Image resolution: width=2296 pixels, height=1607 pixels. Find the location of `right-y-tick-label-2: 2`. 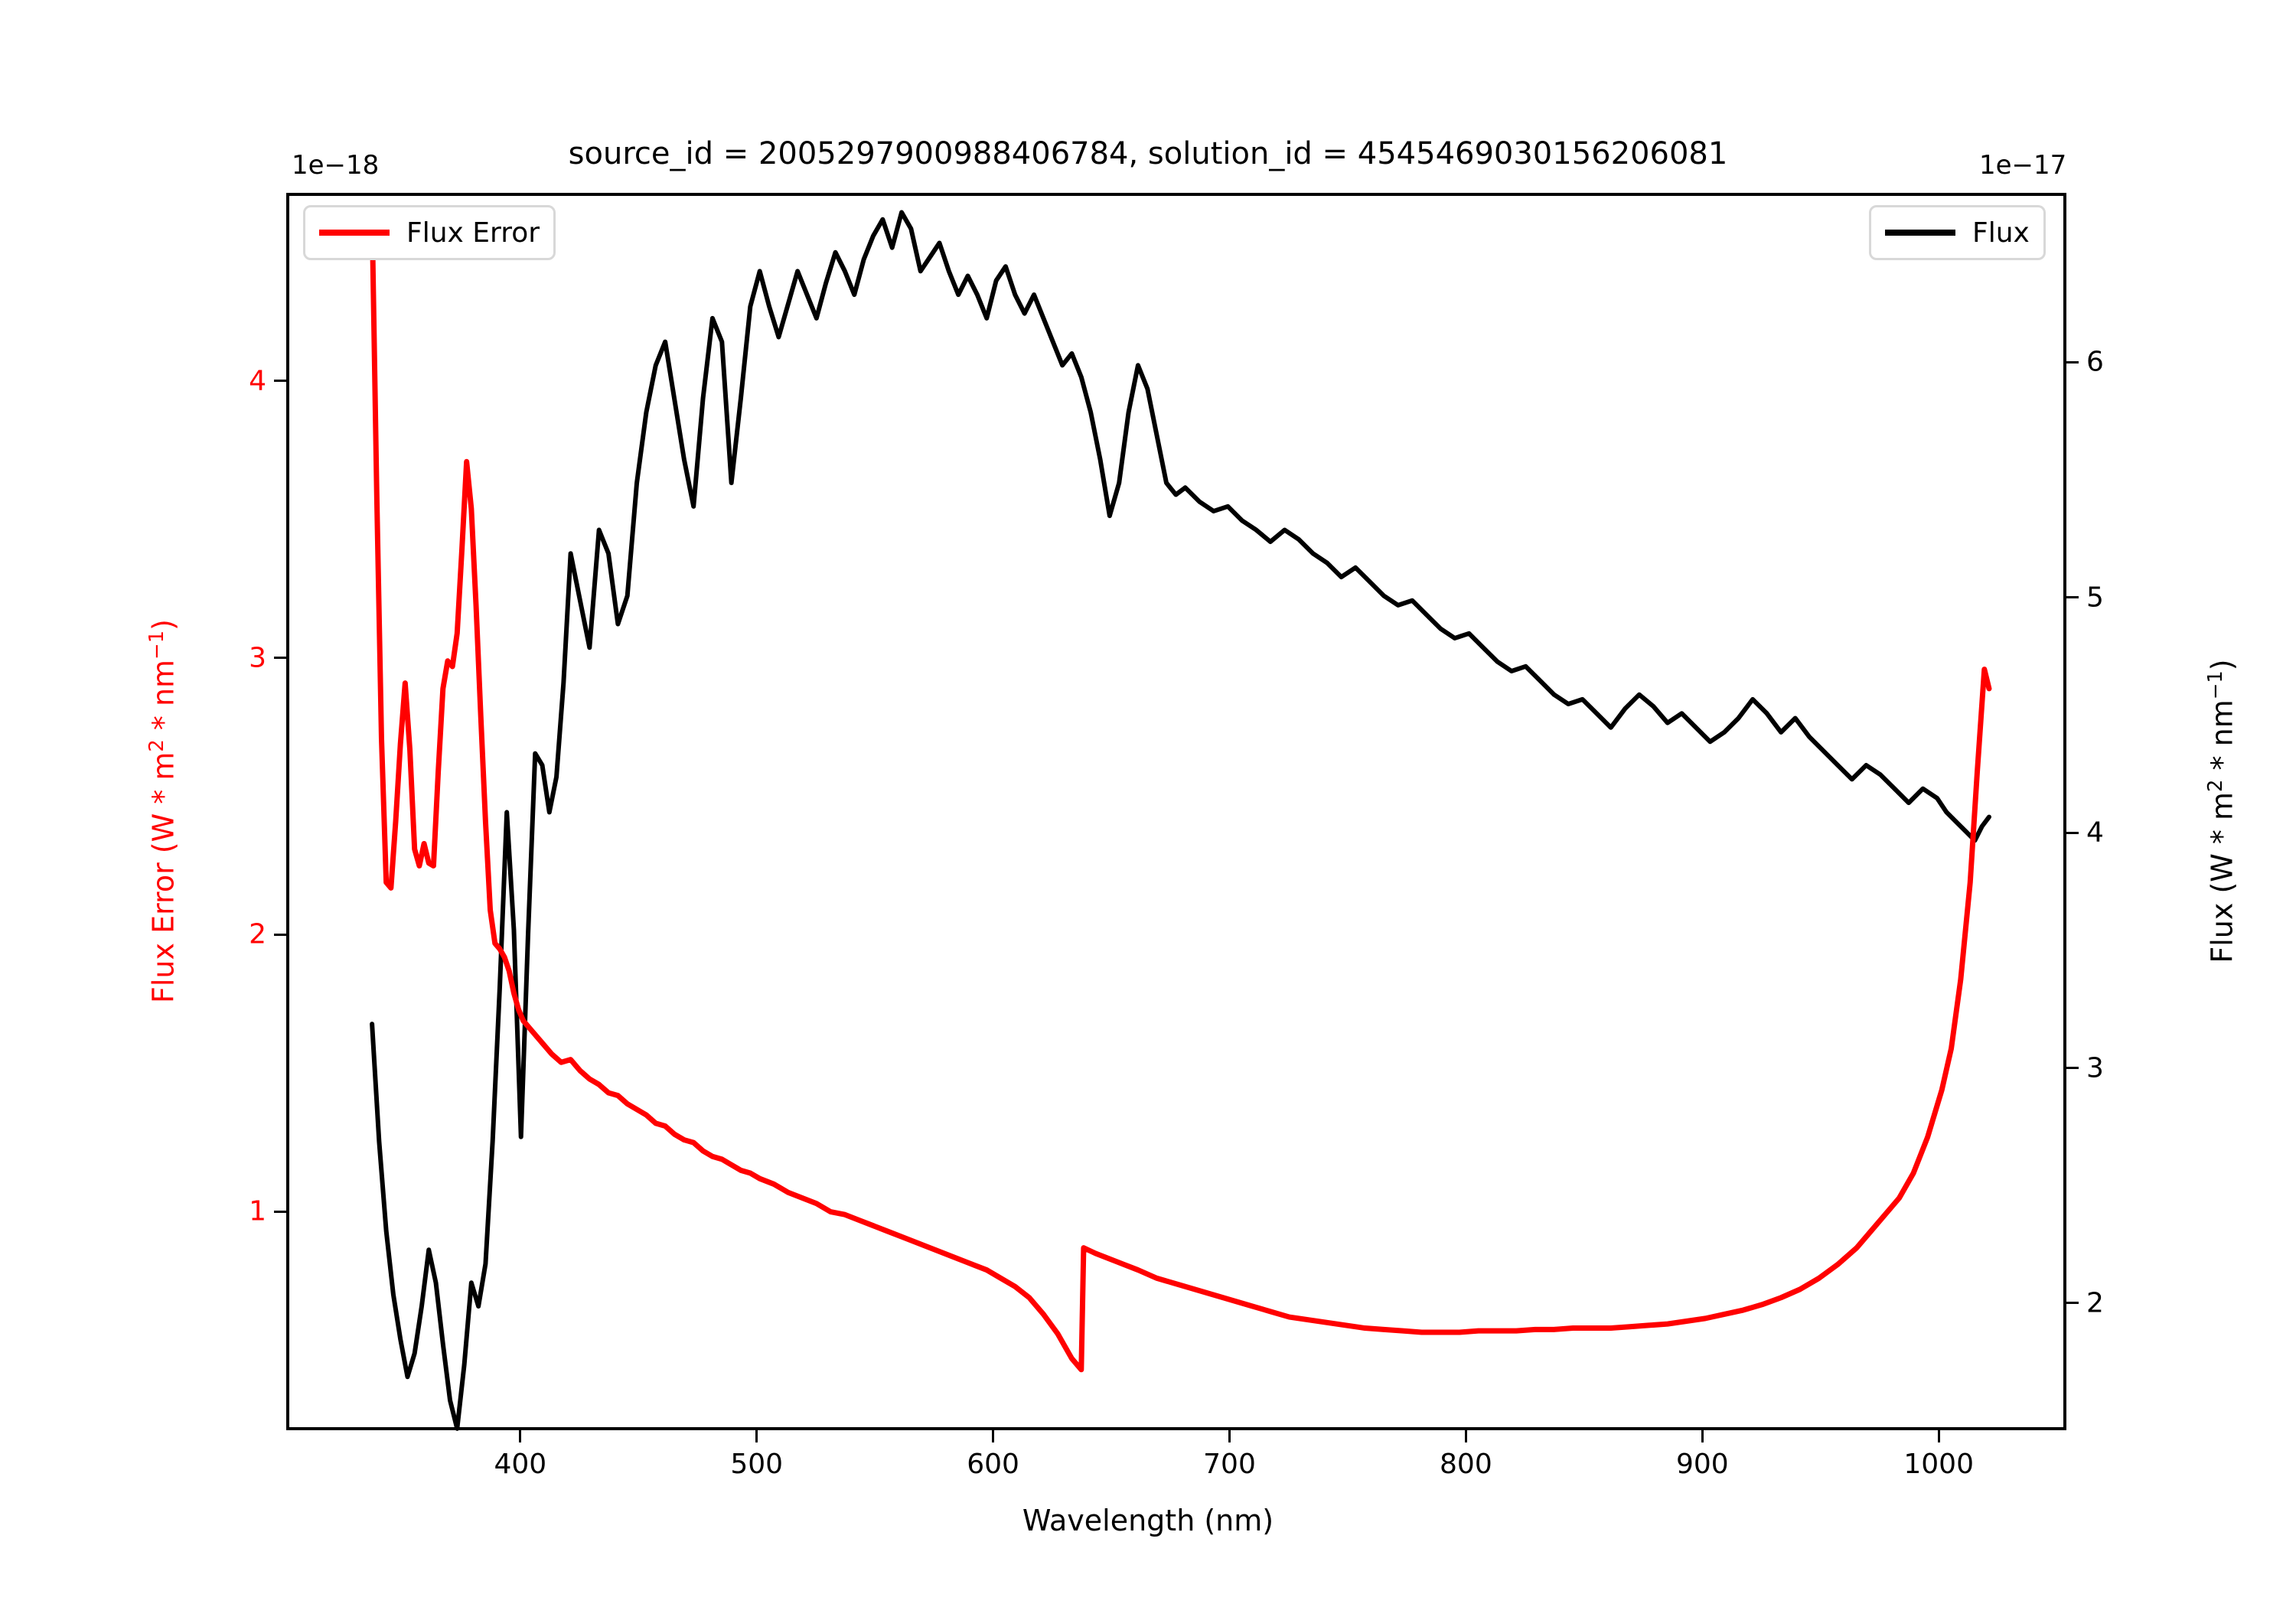

right-y-tick-label-2: 2 is located at coordinates (2095, 1303).